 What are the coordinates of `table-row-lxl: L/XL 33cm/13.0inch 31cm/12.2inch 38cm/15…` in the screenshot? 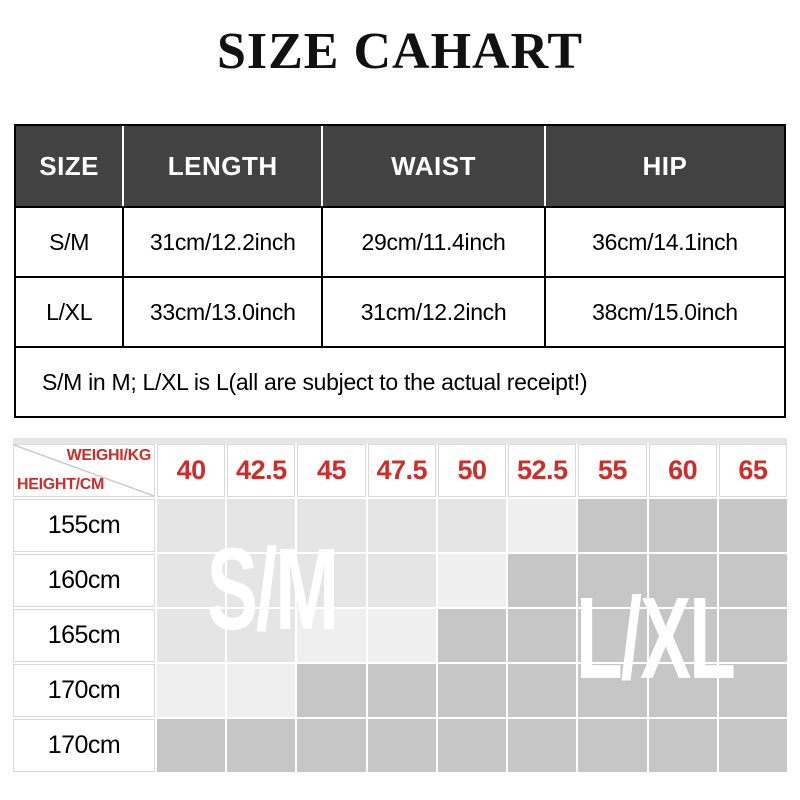 It's located at (400, 311).